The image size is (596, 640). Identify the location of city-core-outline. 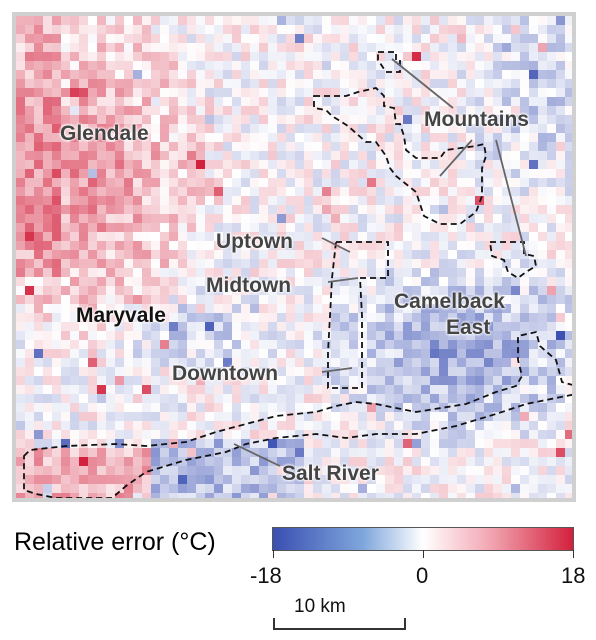
(358, 315).